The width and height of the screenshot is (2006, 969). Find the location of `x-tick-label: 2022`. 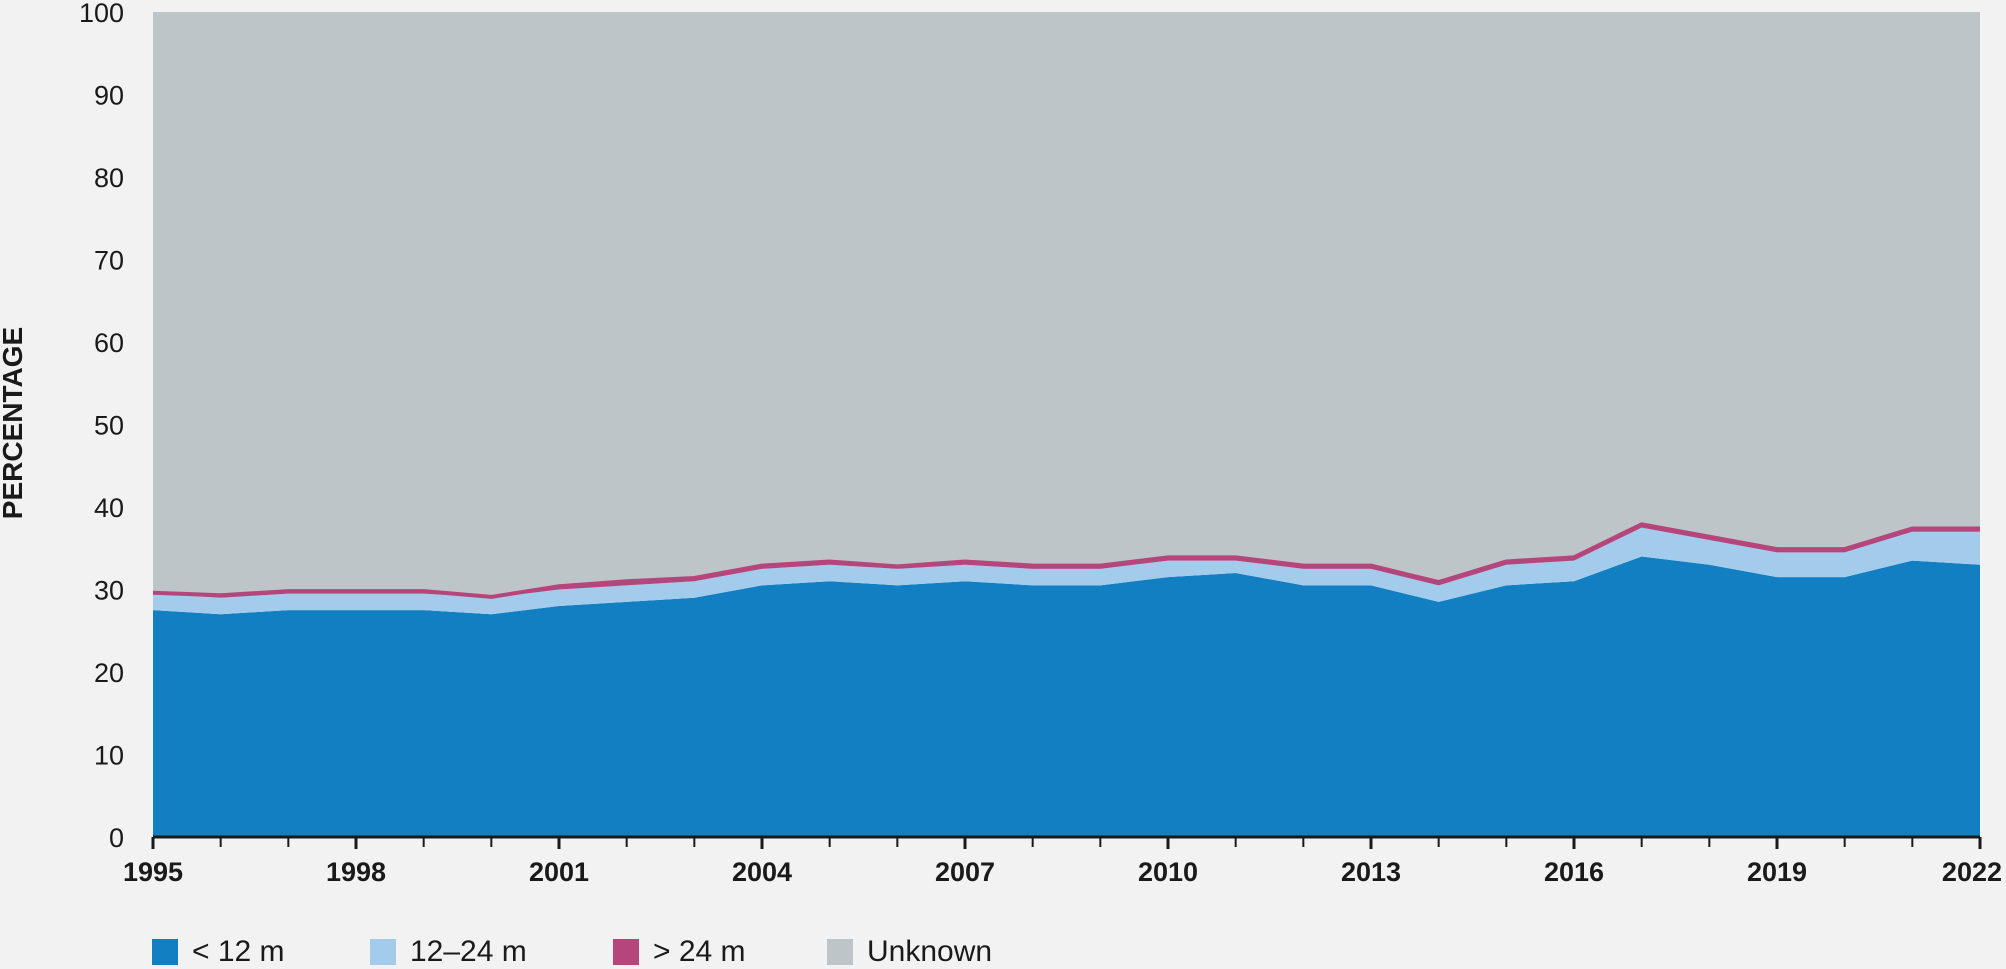

x-tick-label: 2022 is located at coordinates (1972, 872).